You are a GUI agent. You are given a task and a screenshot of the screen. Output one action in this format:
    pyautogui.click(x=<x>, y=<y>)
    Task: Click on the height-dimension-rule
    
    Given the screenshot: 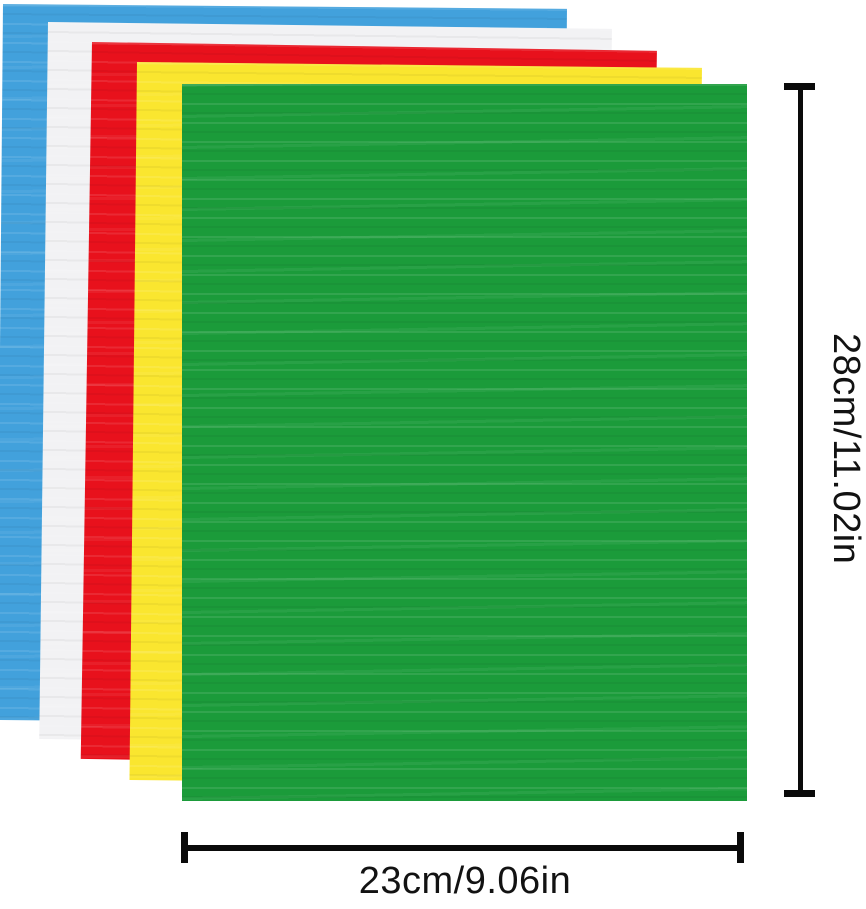 What is the action you would take?
    pyautogui.click(x=800, y=440)
    